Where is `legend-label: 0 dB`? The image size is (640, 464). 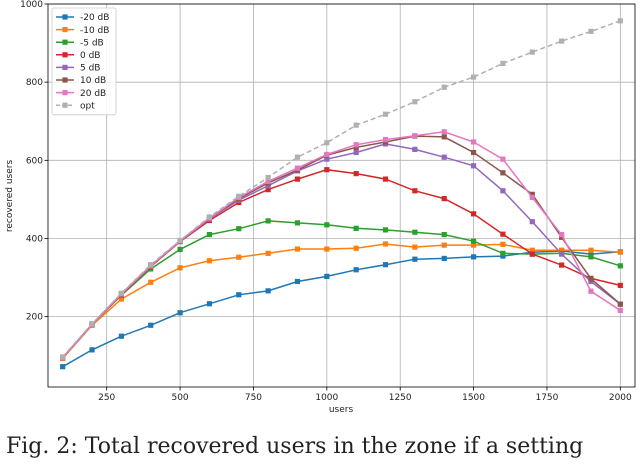
legend-label: 0 dB is located at coordinates (90, 56).